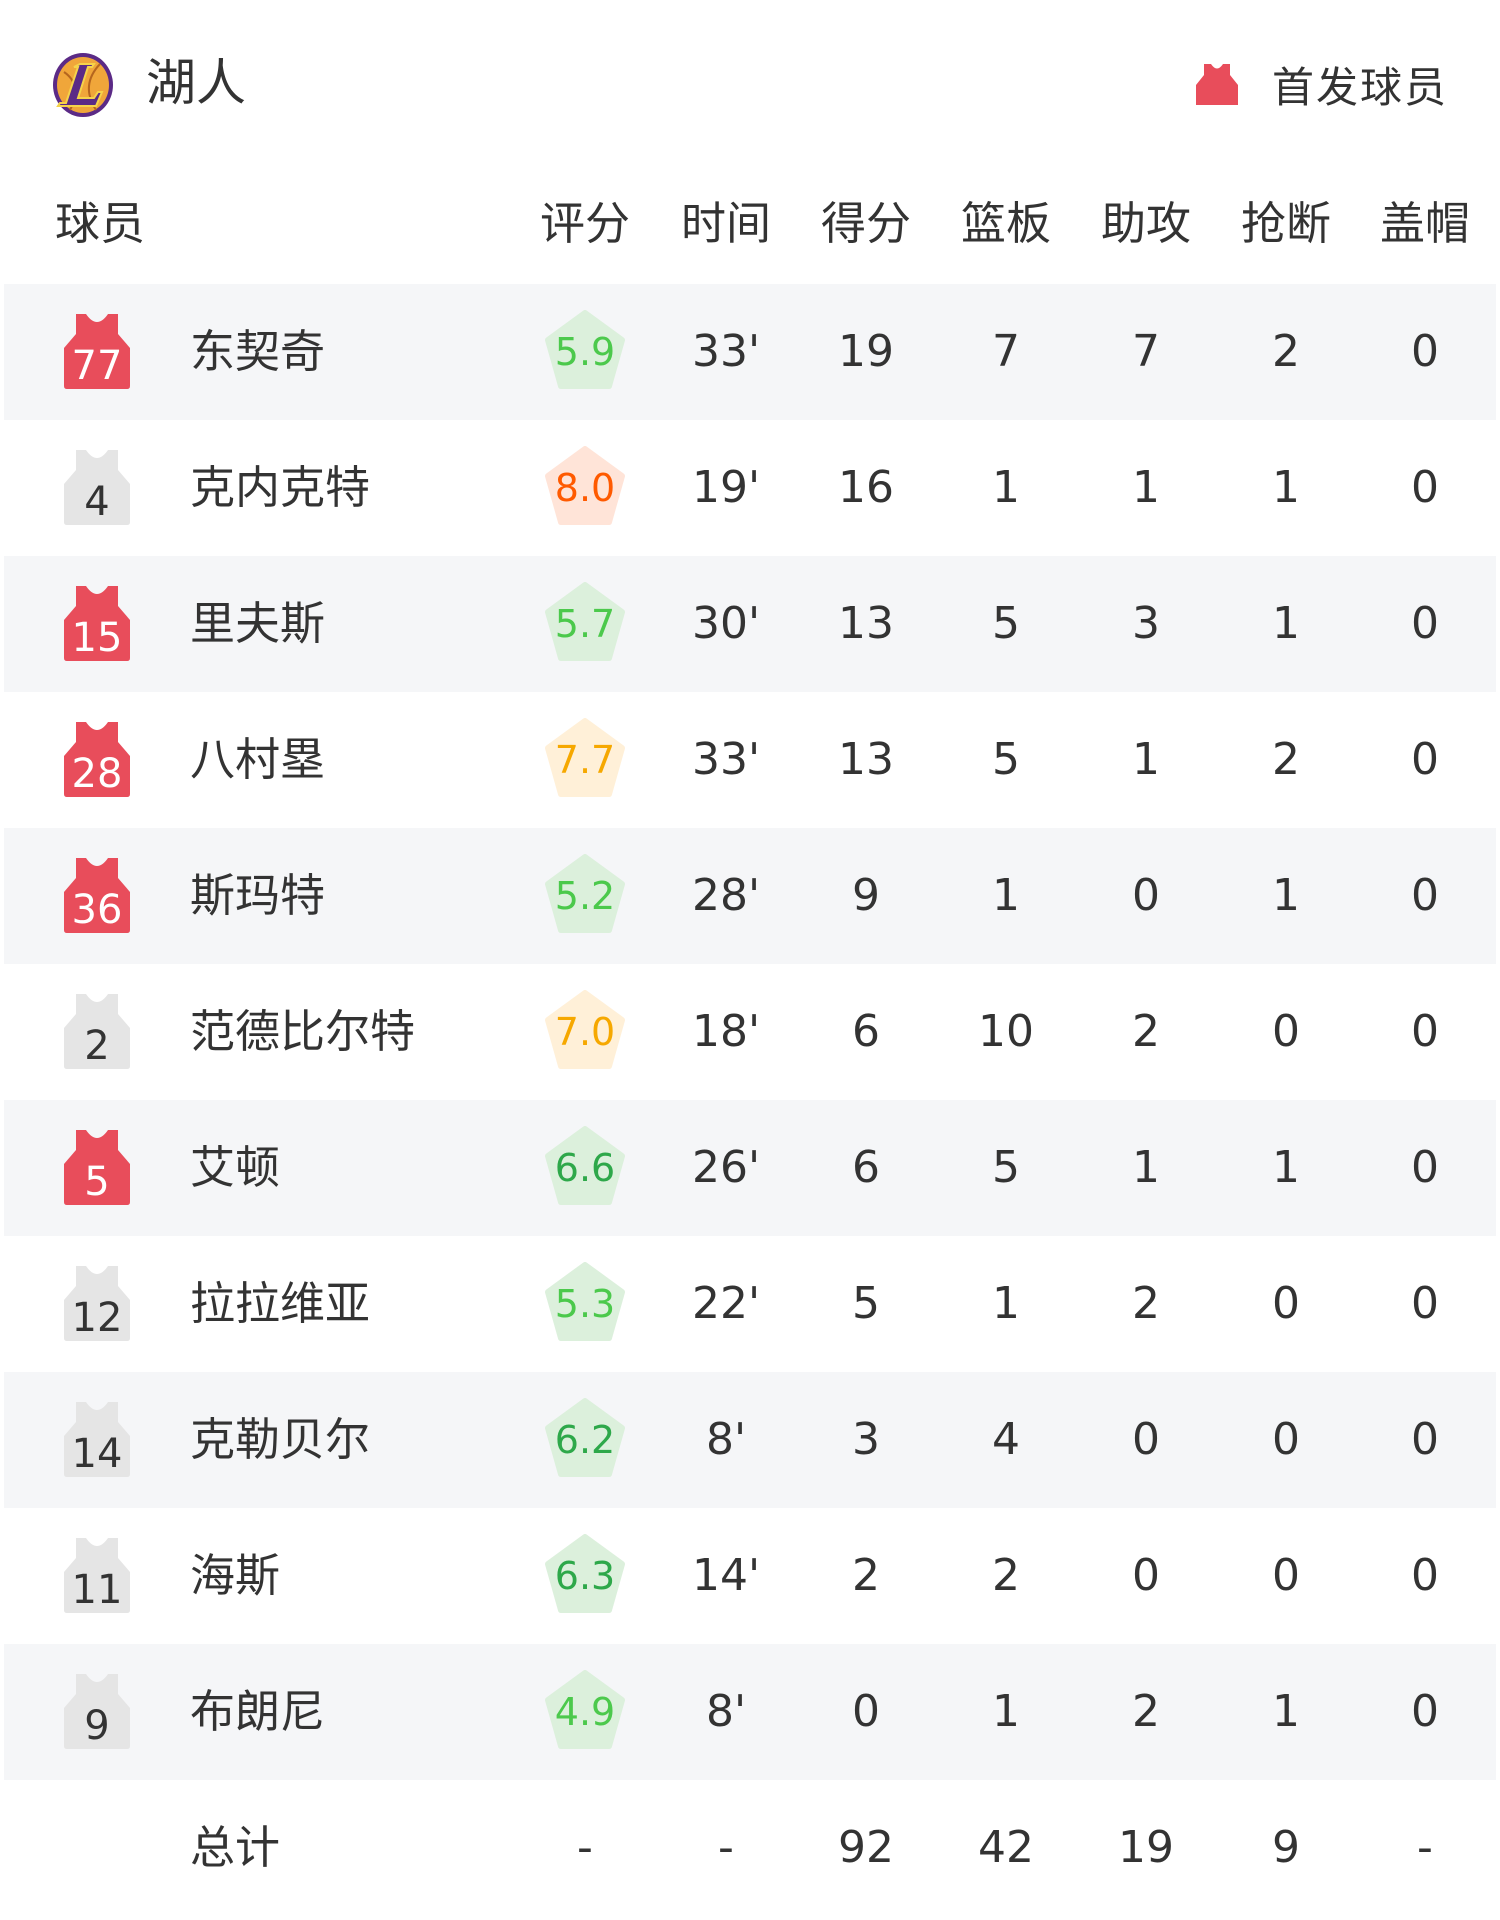 Image resolution: width=1500 pixels, height=1920 pixels. I want to click on rating-value: 6.6, so click(585, 1168).